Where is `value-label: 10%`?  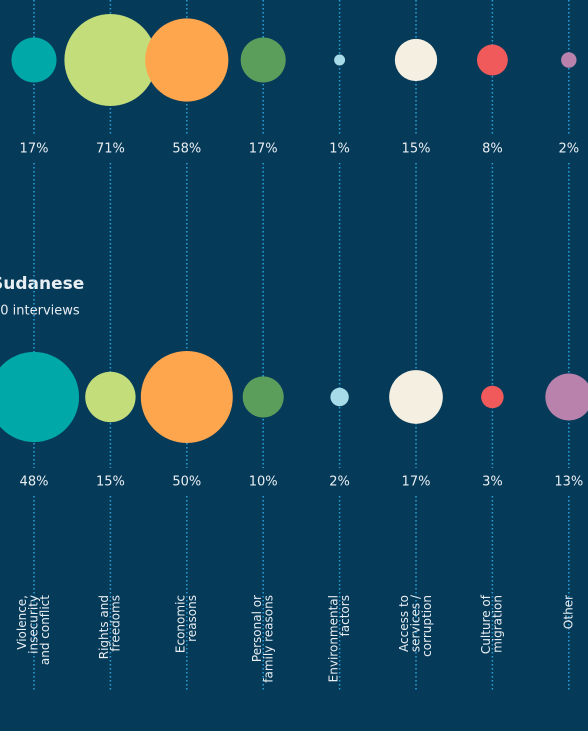
value-label: 10% is located at coordinates (263, 482).